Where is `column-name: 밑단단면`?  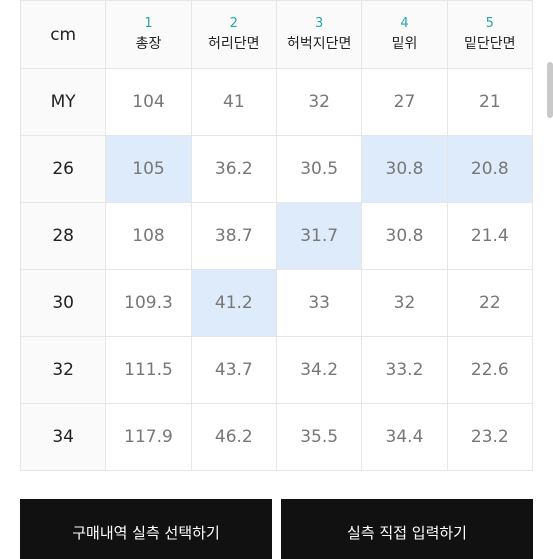
column-name: 밑단단면 is located at coordinates (490, 43).